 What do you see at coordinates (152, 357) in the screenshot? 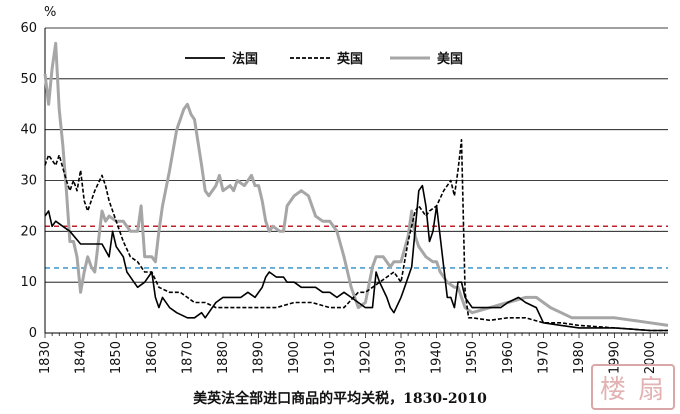
I see `x-tick-1860: 1860` at bounding box center [152, 357].